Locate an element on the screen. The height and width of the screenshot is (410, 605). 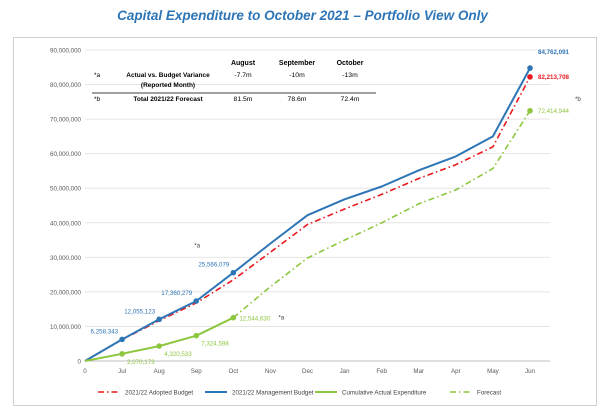
x-tick-label: Aug is located at coordinates (160, 371).